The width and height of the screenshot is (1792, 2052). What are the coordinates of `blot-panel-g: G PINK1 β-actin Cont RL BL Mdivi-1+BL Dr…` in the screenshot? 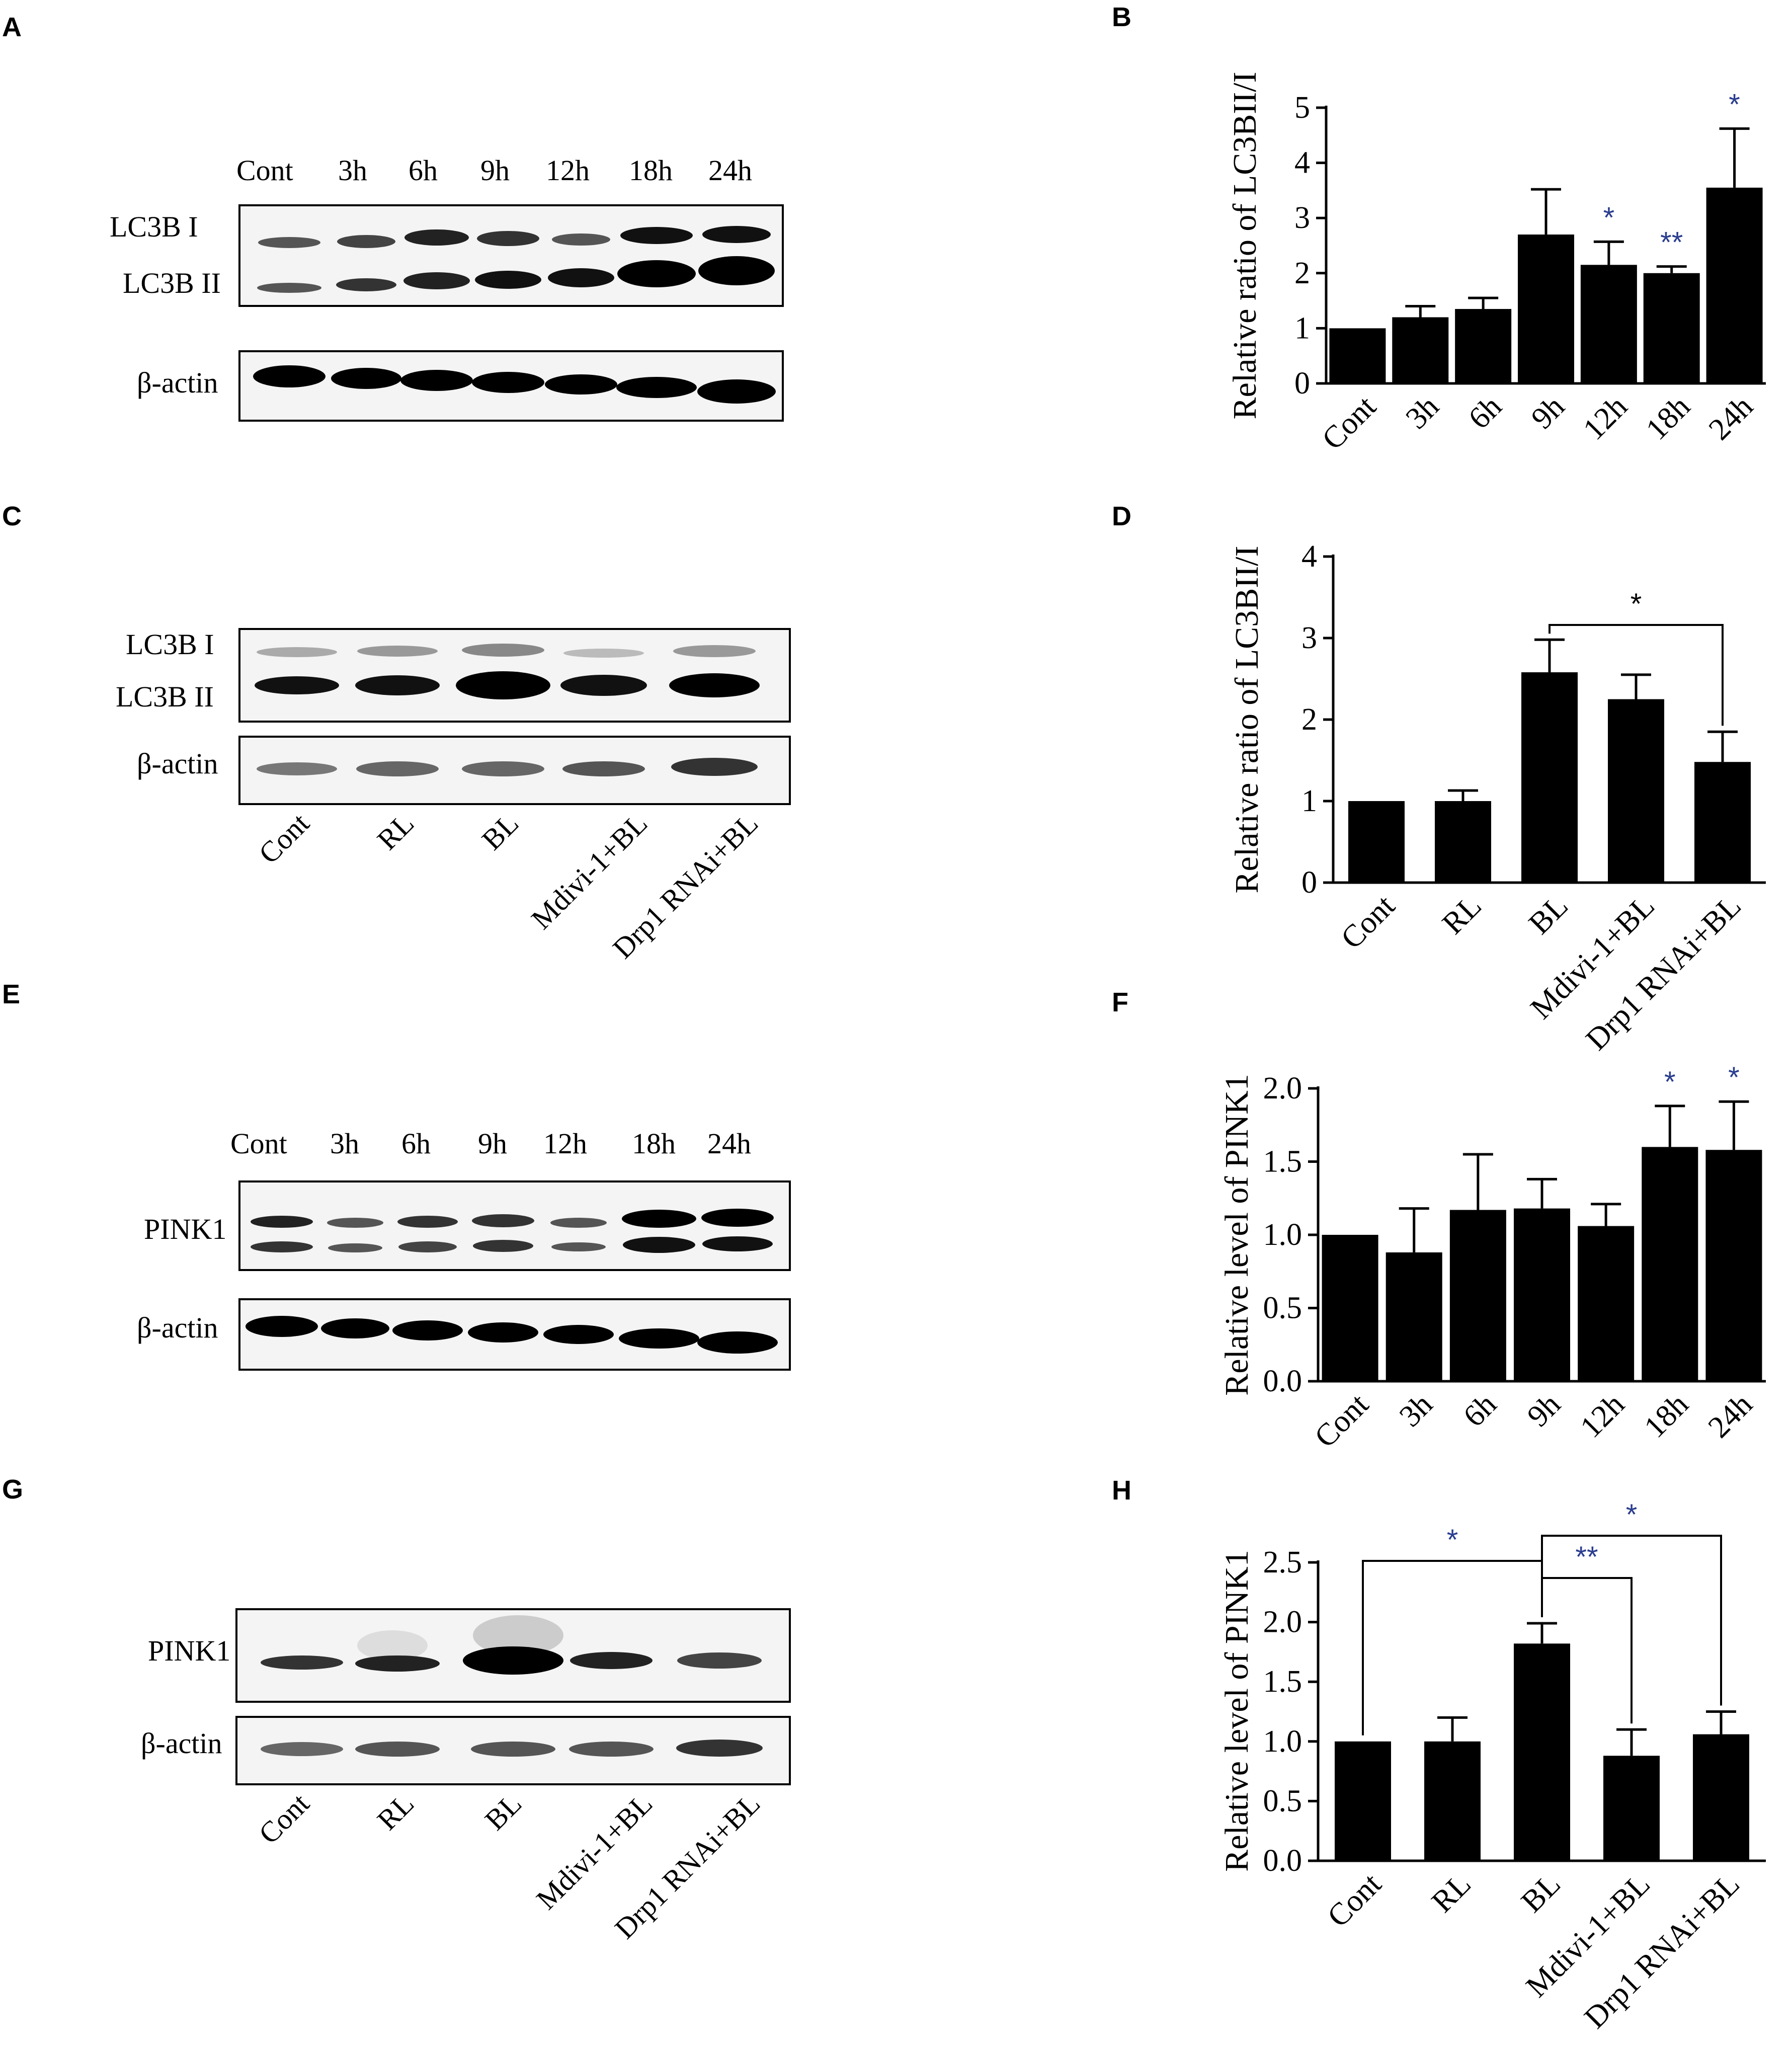 It's located at (396, 1710).